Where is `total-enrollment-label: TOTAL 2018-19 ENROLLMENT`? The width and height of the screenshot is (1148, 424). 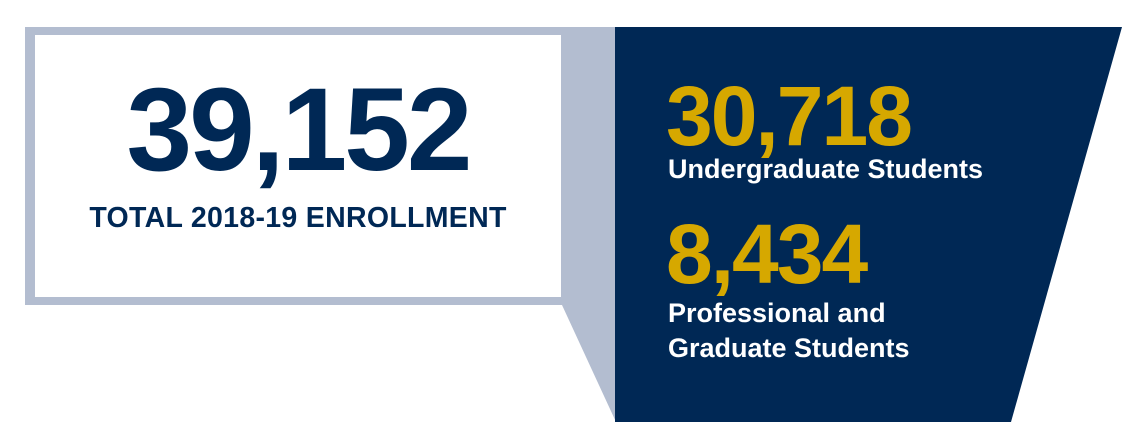
total-enrollment-label: TOTAL 2018-19 ENROLLMENT is located at coordinates (298, 218).